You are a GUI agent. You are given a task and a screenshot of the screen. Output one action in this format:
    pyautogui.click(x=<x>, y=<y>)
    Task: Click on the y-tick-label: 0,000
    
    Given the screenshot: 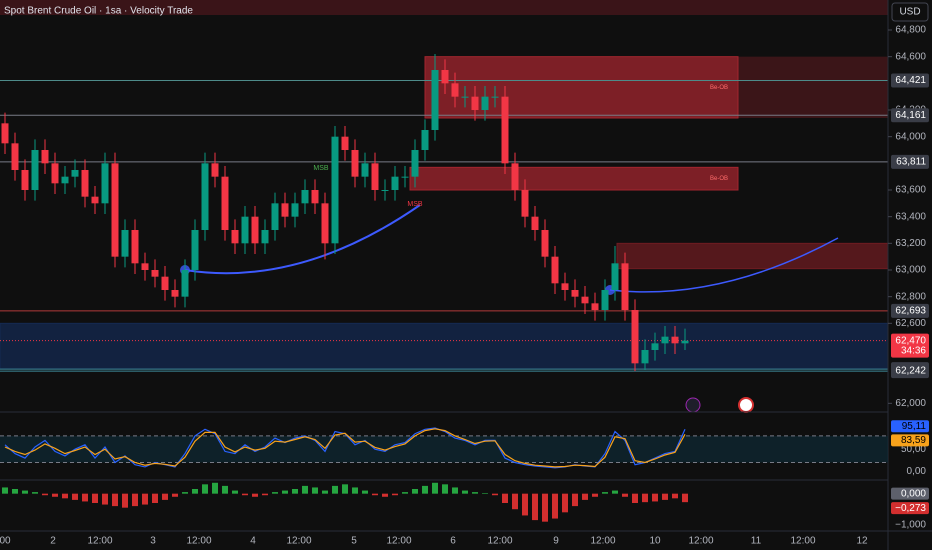 What is the action you would take?
    pyautogui.click(x=913, y=493)
    